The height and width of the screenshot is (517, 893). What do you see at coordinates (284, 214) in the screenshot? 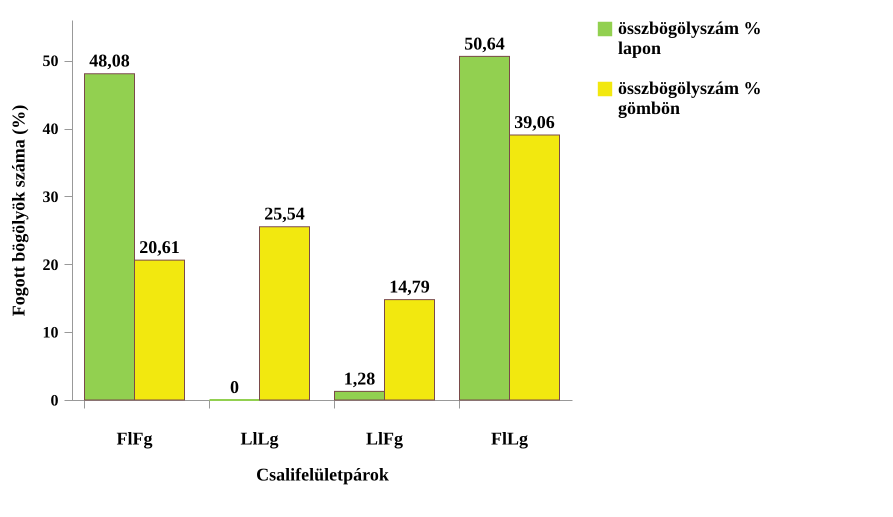
I see `data-label: 25,54` at bounding box center [284, 214].